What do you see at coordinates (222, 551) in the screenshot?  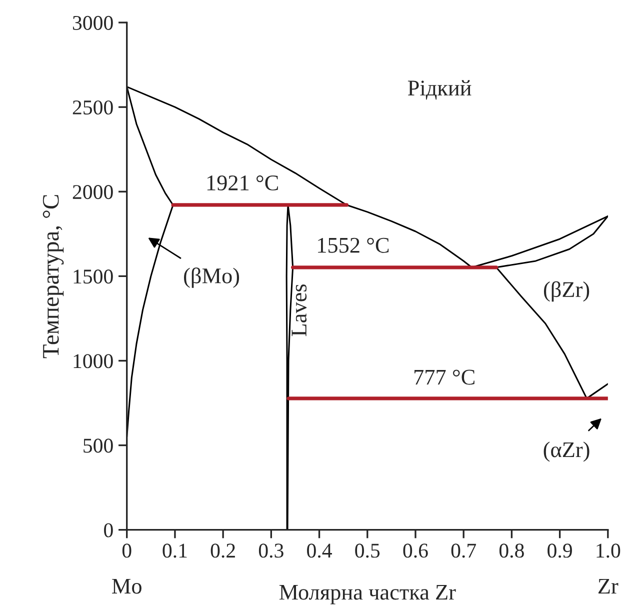 I see `x-tick-label: 0.2` at bounding box center [222, 551].